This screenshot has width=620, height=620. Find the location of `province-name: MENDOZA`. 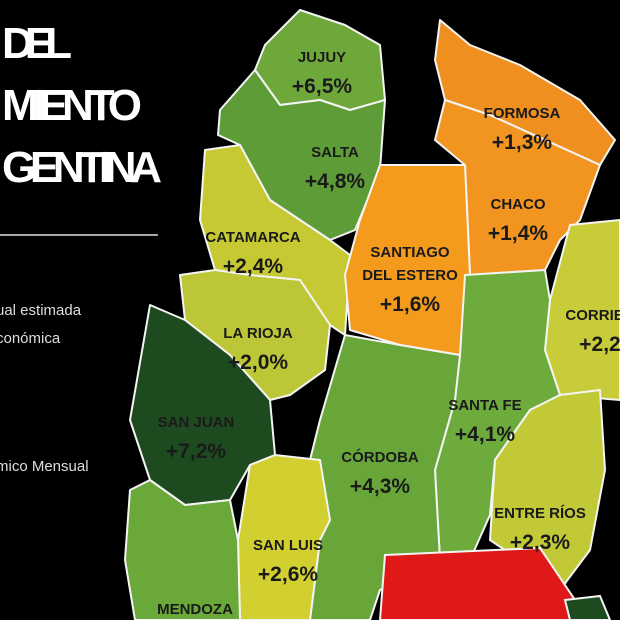

province-name: MENDOZA is located at coordinates (195, 609).